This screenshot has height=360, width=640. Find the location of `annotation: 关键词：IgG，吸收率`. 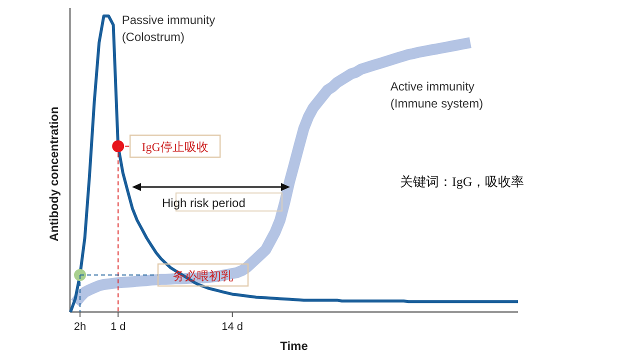

annotation: 关键词：IgG，吸收率 is located at coordinates (462, 181).